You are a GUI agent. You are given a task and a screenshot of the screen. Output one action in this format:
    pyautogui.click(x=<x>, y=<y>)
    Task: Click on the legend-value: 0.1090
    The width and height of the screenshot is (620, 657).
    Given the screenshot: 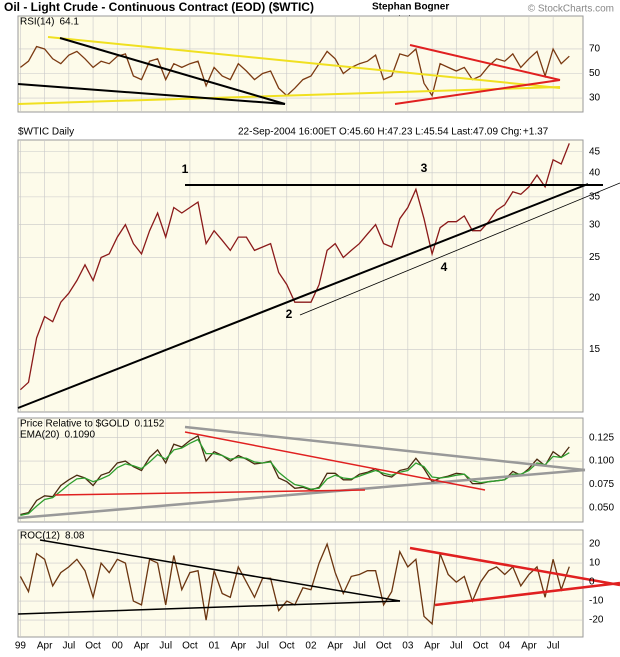 What is the action you would take?
    pyautogui.click(x=79, y=435)
    